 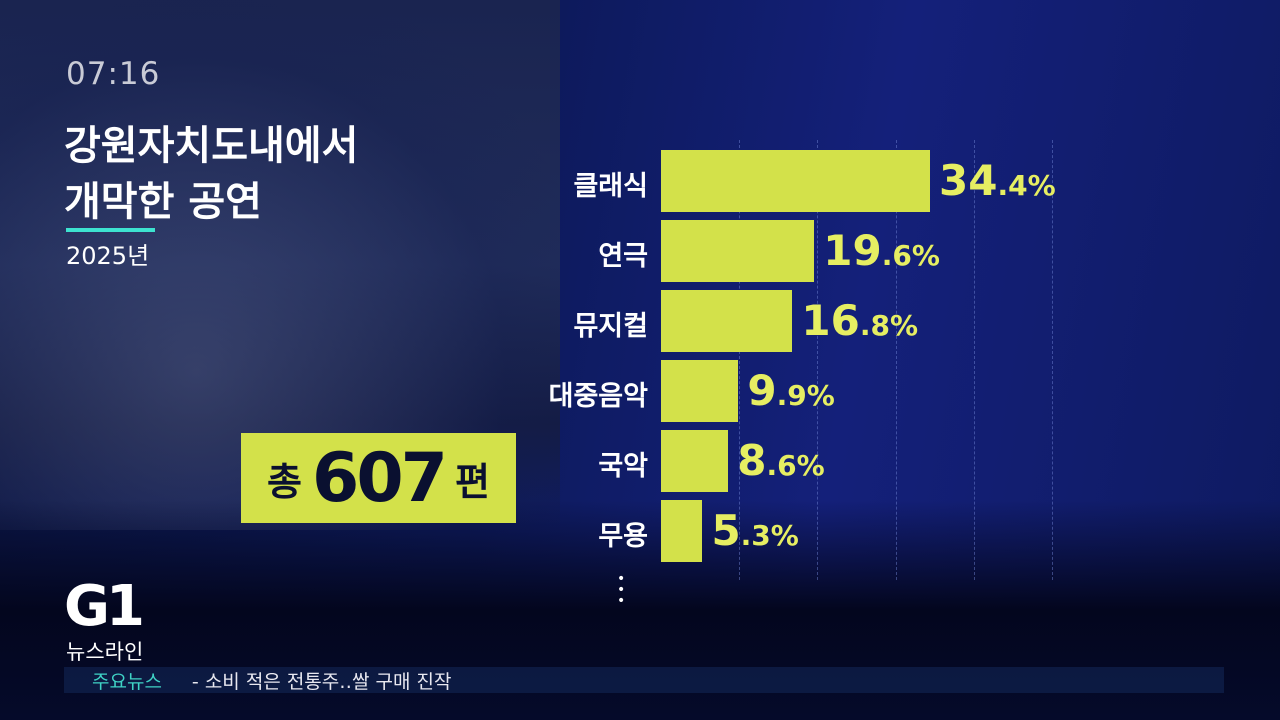 I want to click on program-name: 뉴스라인, so click(x=105, y=652).